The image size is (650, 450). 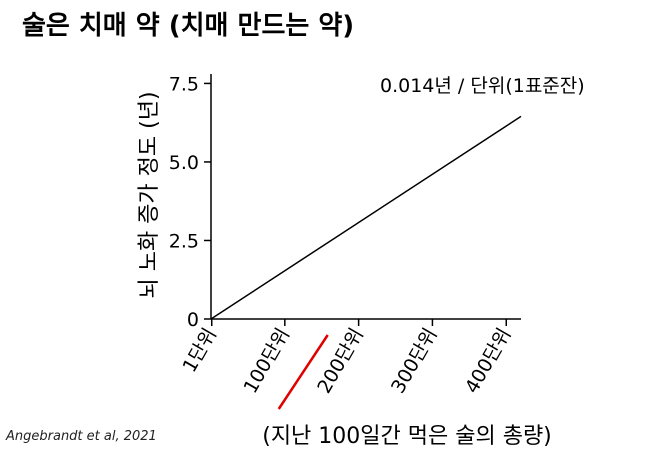 I want to click on page-title: 술은 치매 약 (치매 만드는 약), so click(x=188, y=26).